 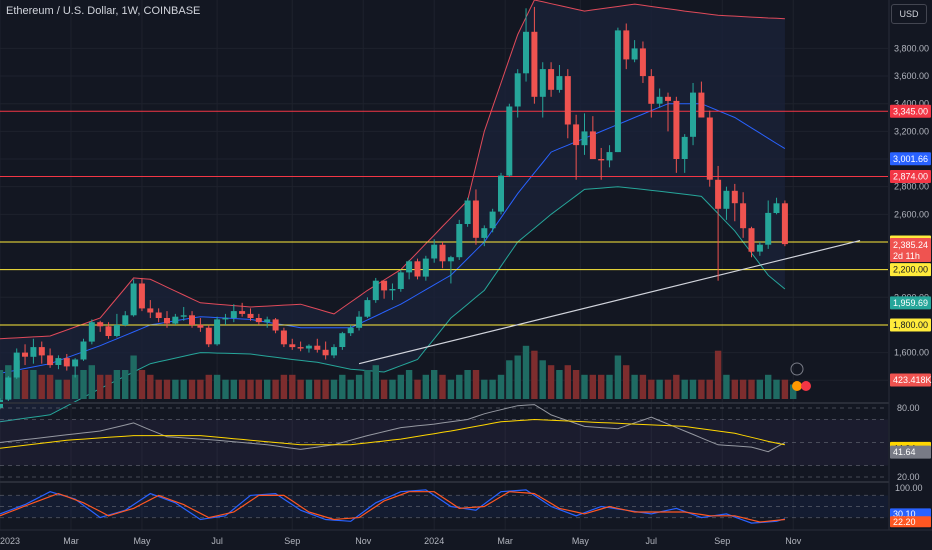 What do you see at coordinates (910, 111) in the screenshot?
I see `level-tag: 3,345.00` at bounding box center [910, 111].